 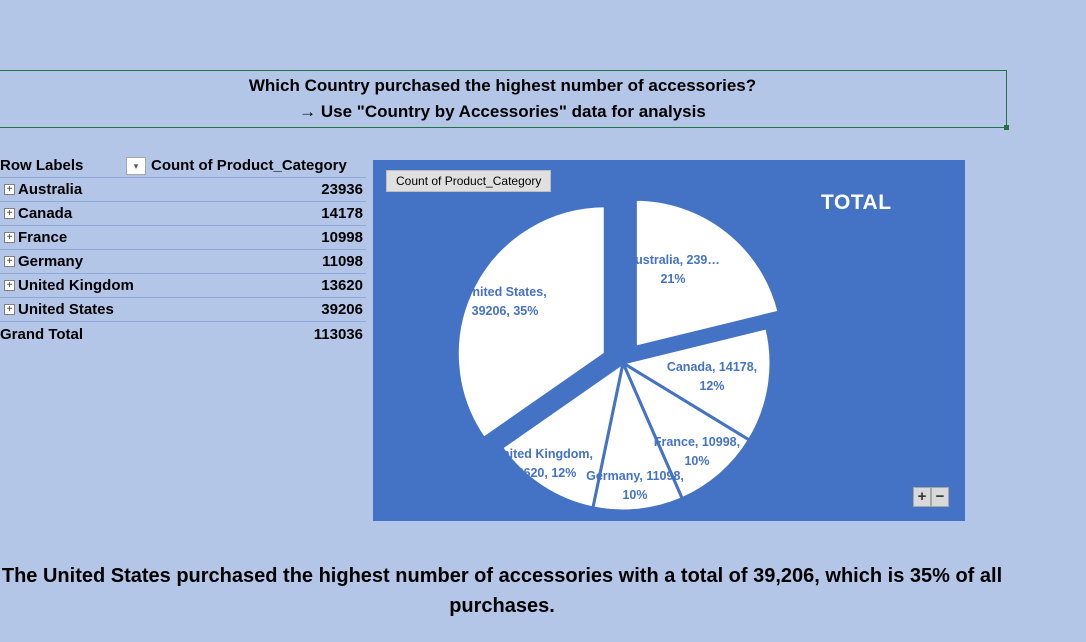 What do you see at coordinates (1006, 127) in the screenshot?
I see `selection-handle` at bounding box center [1006, 127].